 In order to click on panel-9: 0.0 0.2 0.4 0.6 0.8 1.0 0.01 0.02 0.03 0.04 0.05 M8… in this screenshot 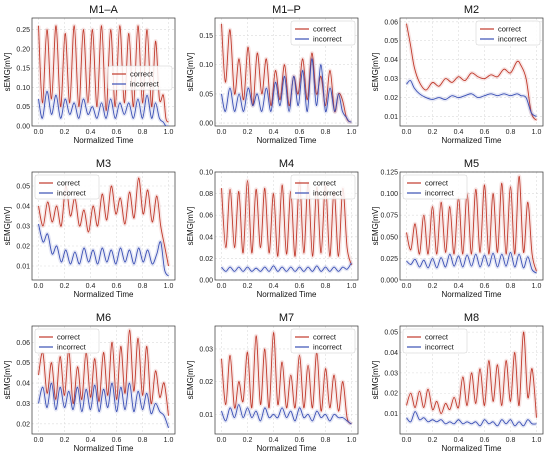, I will do `click(457, 382)`.